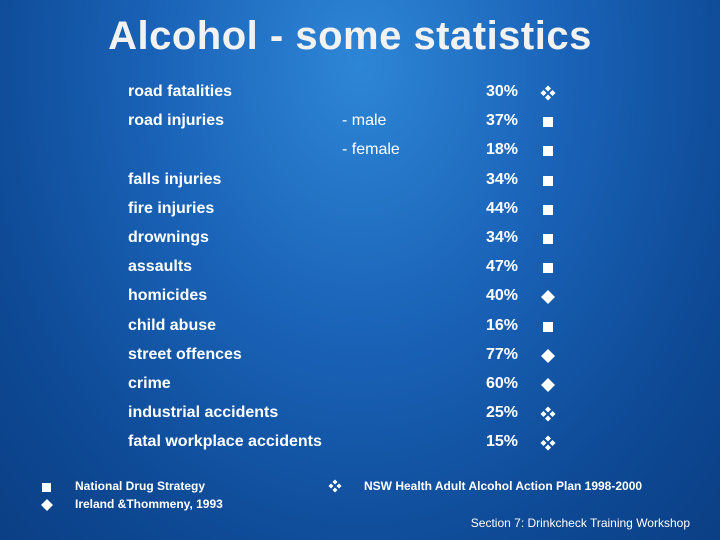 This screenshot has width=720, height=540. What do you see at coordinates (176, 121) in the screenshot?
I see `stat-label: road injuries` at bounding box center [176, 121].